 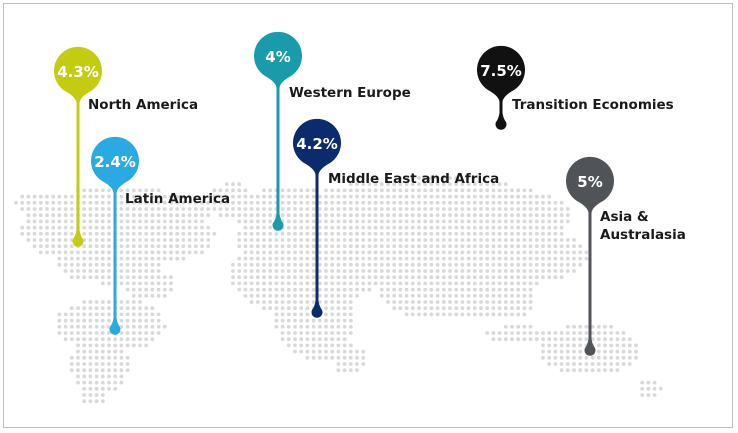 What do you see at coordinates (143, 105) in the screenshot?
I see `region-label-north-america: North America` at bounding box center [143, 105].